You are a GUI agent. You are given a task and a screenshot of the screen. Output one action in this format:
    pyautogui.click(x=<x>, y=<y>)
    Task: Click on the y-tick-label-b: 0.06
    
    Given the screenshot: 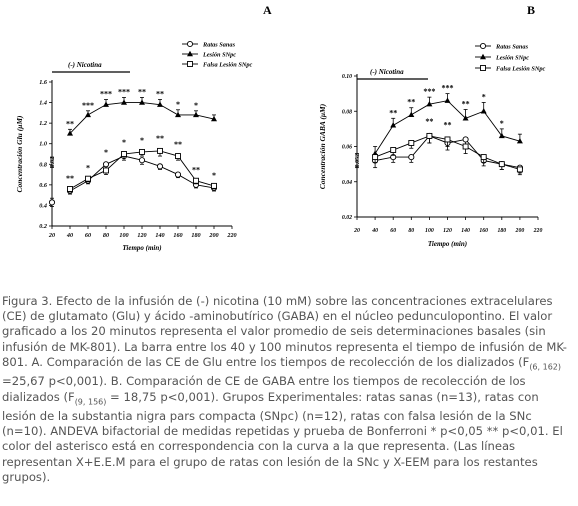 What is the action you would take?
    pyautogui.click(x=347, y=148)
    